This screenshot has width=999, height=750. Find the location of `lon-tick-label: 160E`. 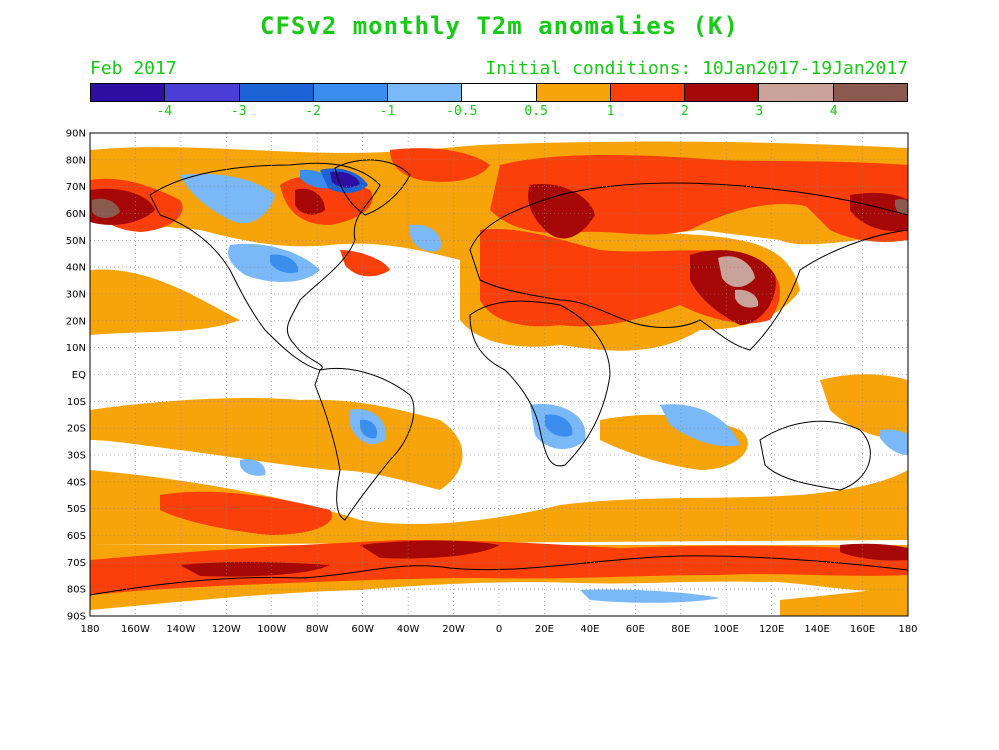

lon-tick-label: 160E is located at coordinates (862, 629).